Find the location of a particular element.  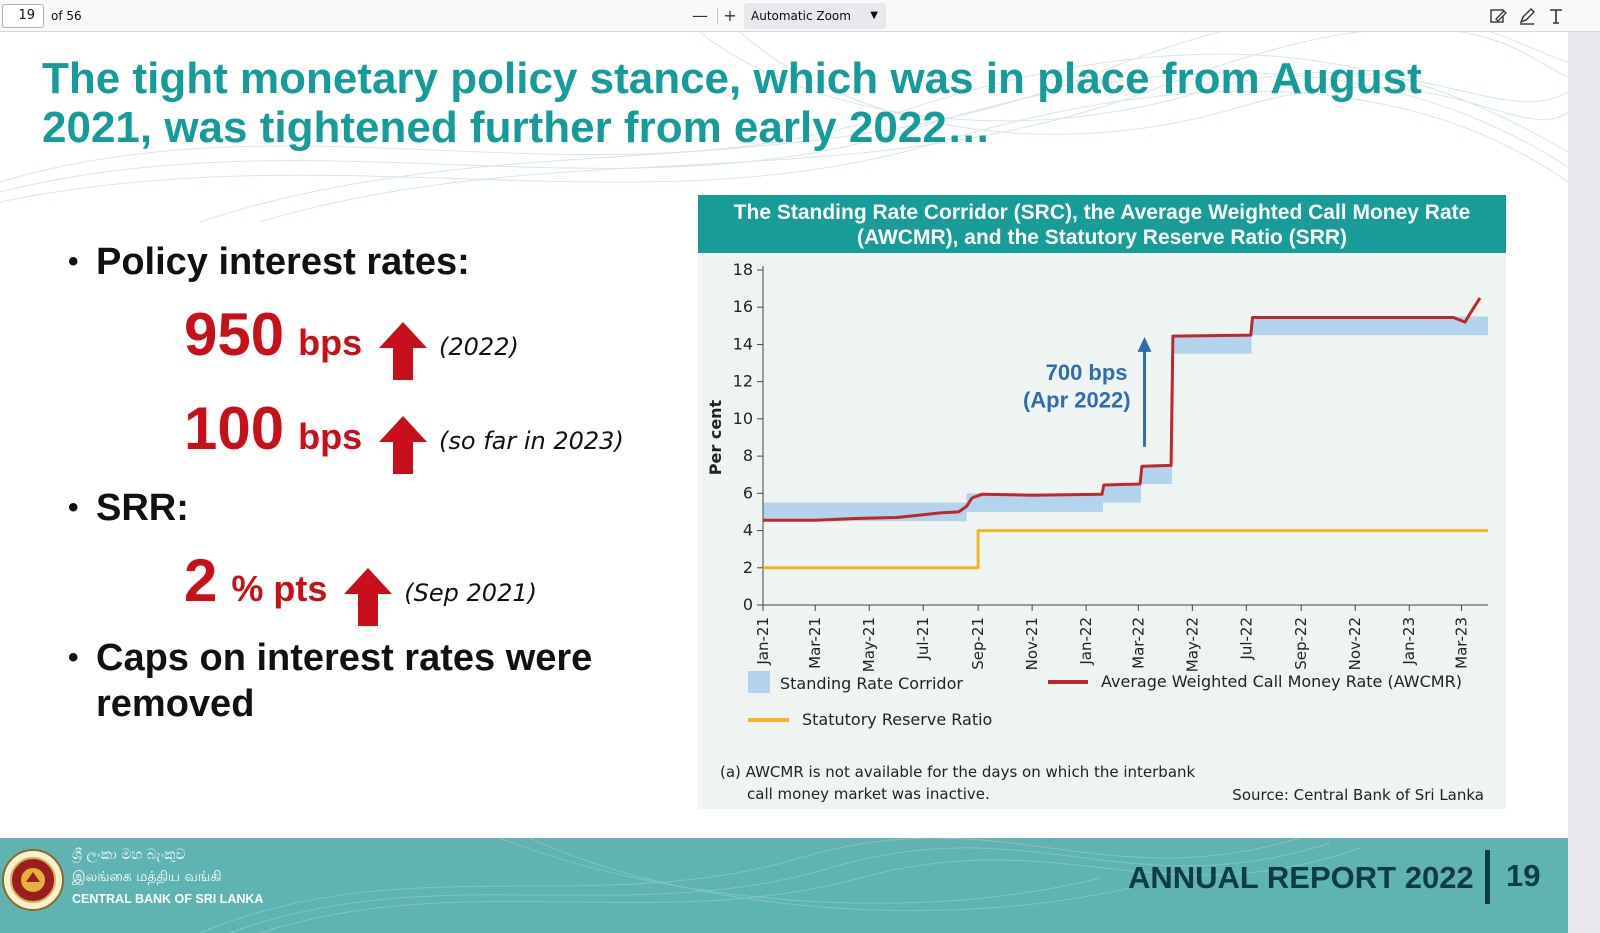

draw-icon is located at coordinates (1527, 16).